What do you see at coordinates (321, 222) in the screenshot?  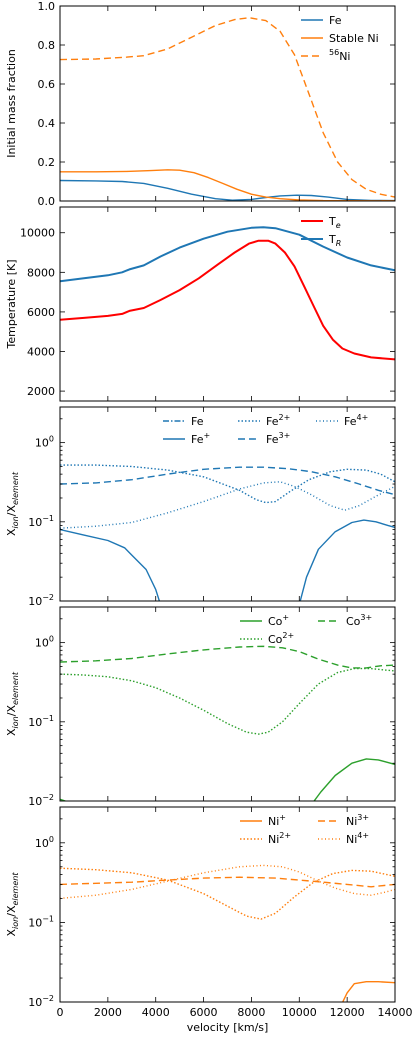 I see `legend-item-te: Te` at bounding box center [321, 222].